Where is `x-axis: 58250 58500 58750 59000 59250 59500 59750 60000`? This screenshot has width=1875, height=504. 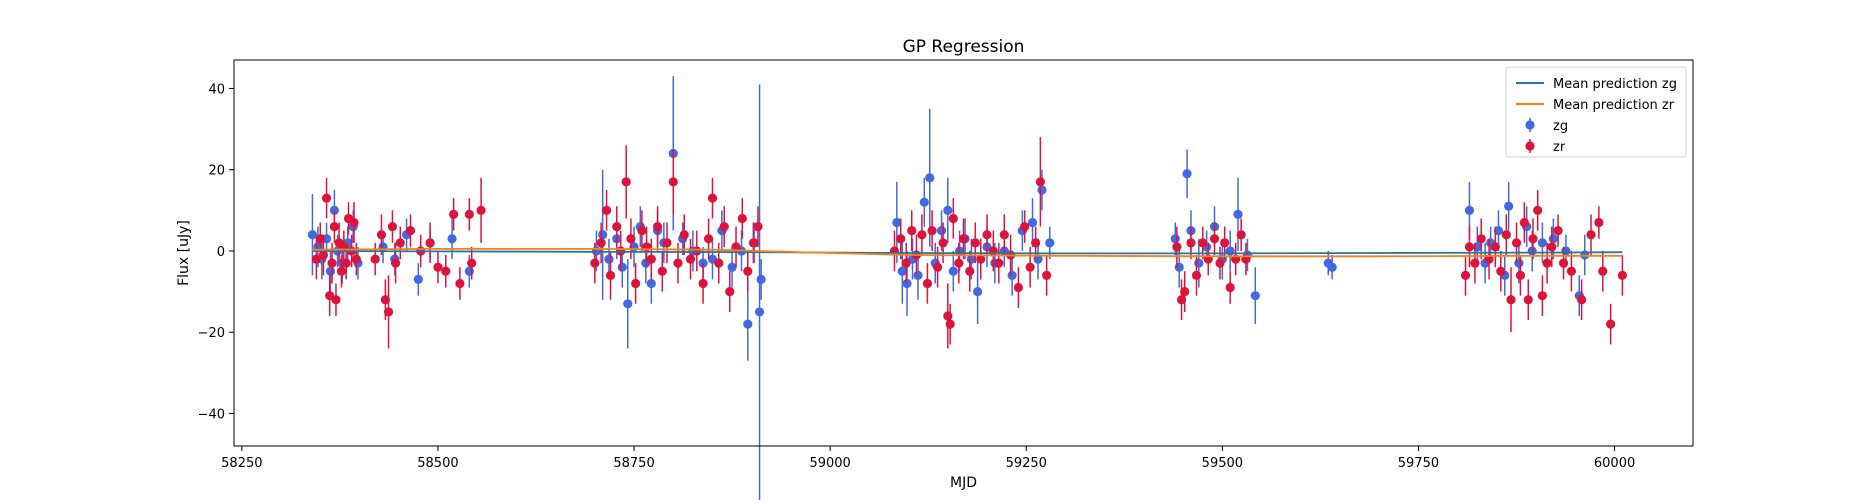 x-axis: 58250 58500 58750 59000 59250 59500 59750 60000 is located at coordinates (928, 458).